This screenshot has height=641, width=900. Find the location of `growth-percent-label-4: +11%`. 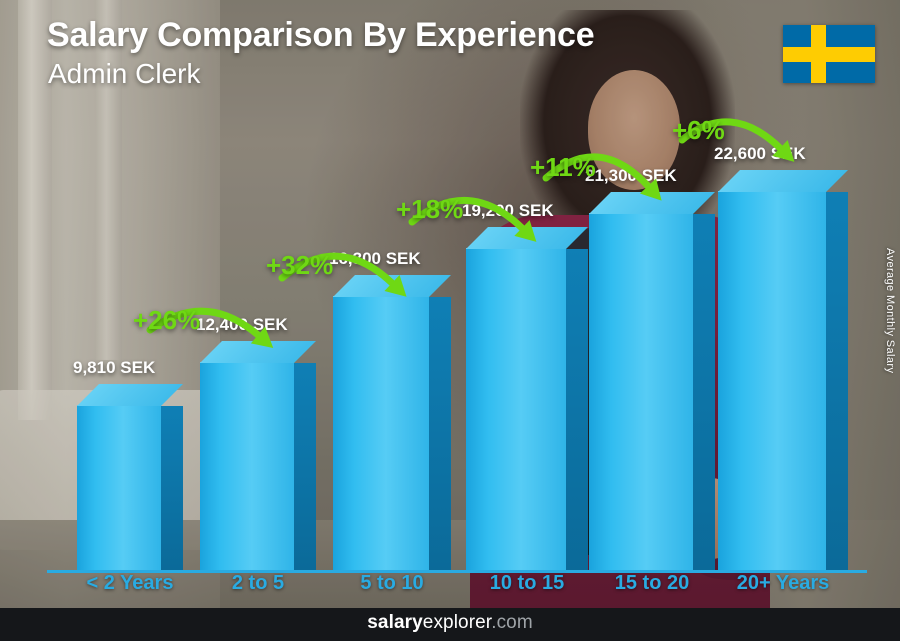

growth-percent-label-4: +11% is located at coordinates (563, 167).